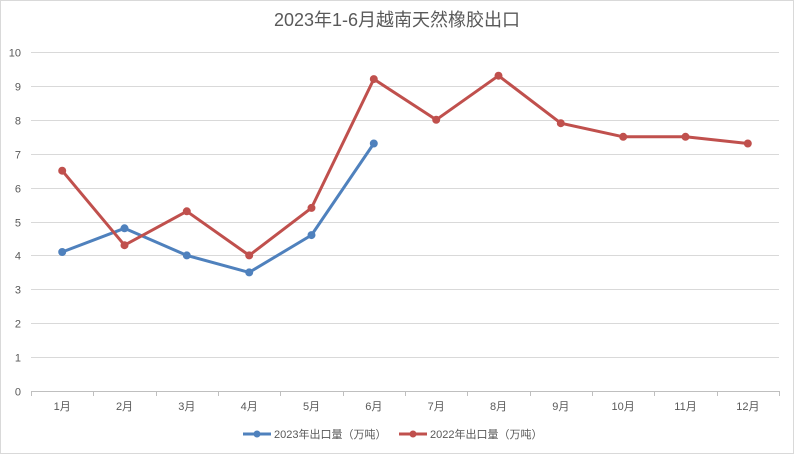 This screenshot has width=794, height=454. What do you see at coordinates (436, 407) in the screenshot?
I see `x-tick-label: 7月` at bounding box center [436, 407].